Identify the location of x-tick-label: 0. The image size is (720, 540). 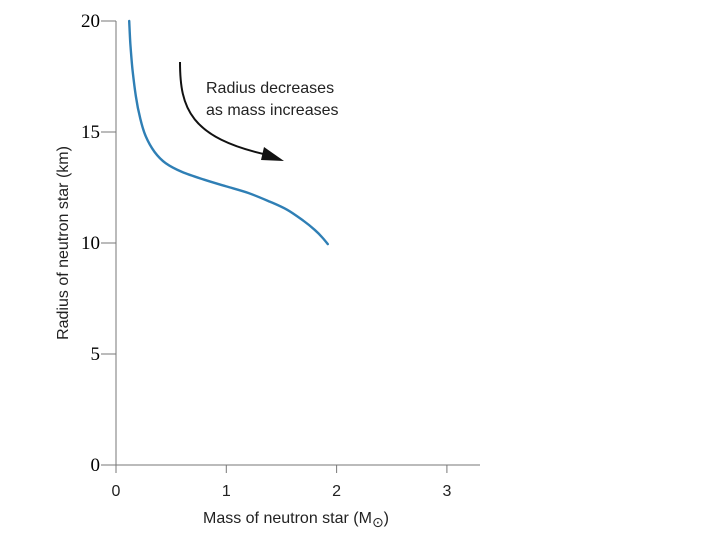
(116, 491).